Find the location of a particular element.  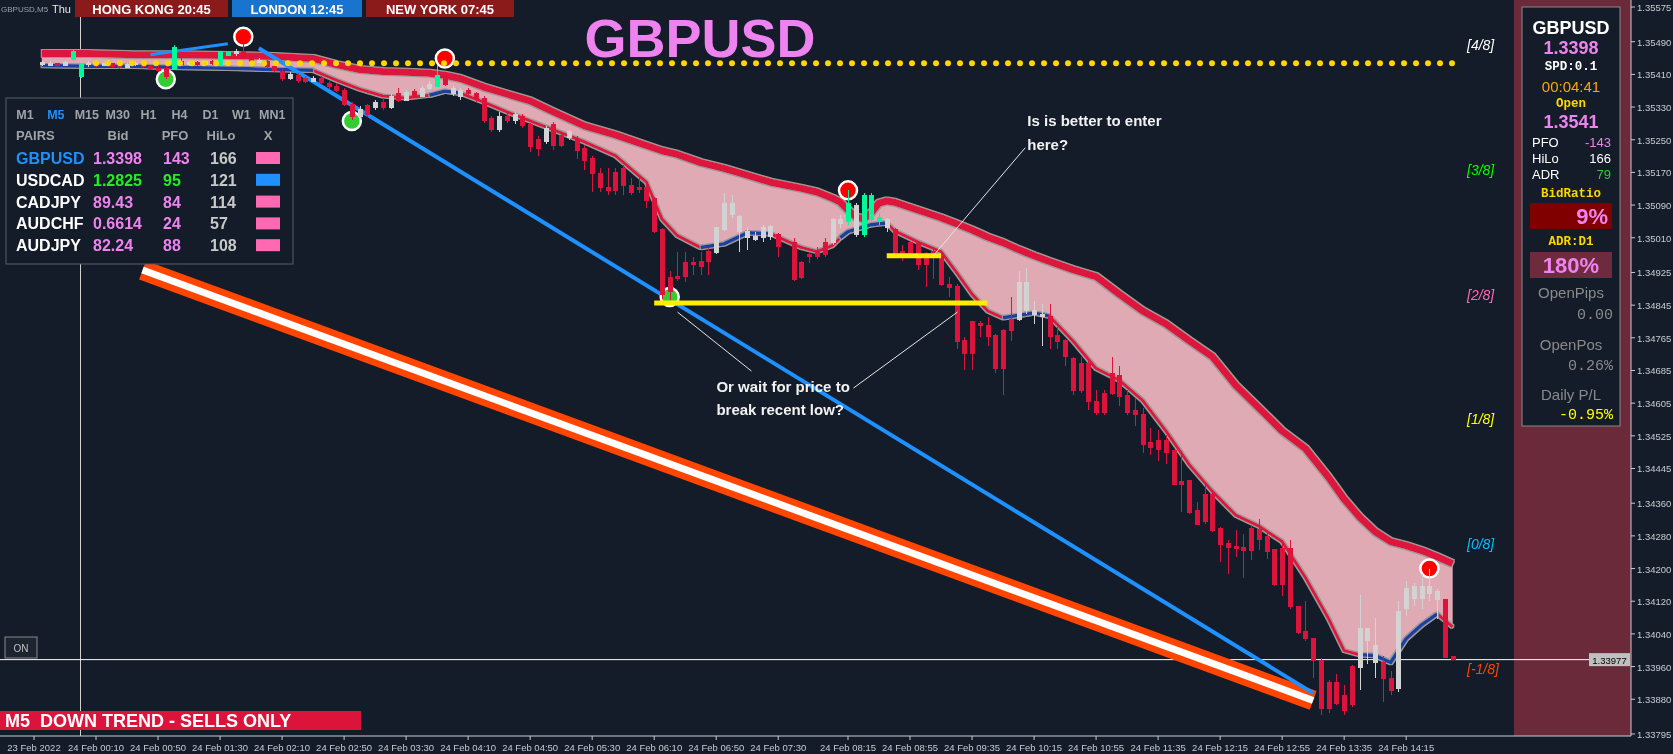

x-tick-label: 23 Feb 2022 is located at coordinates (34, 747).